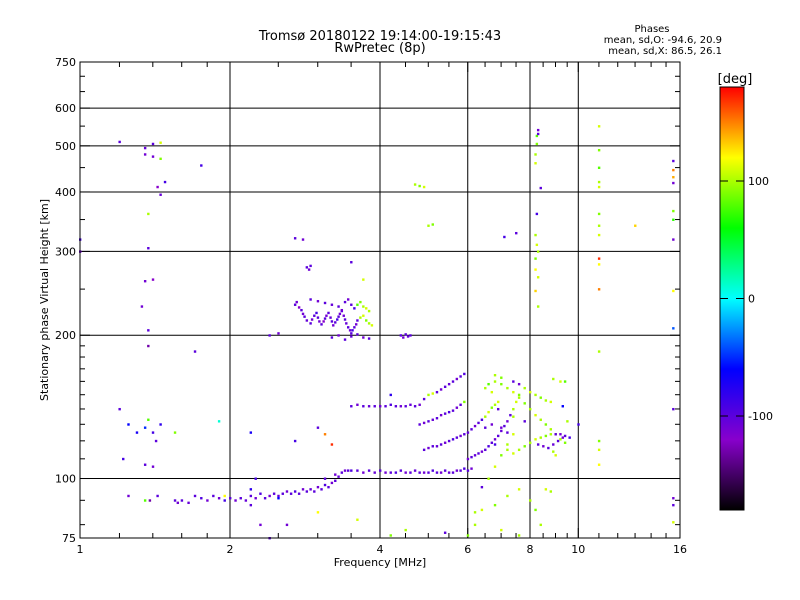 The height and width of the screenshot is (600, 800). What do you see at coordinates (578, 549) in the screenshot?
I see `x-tick-label: 10` at bounding box center [578, 549].